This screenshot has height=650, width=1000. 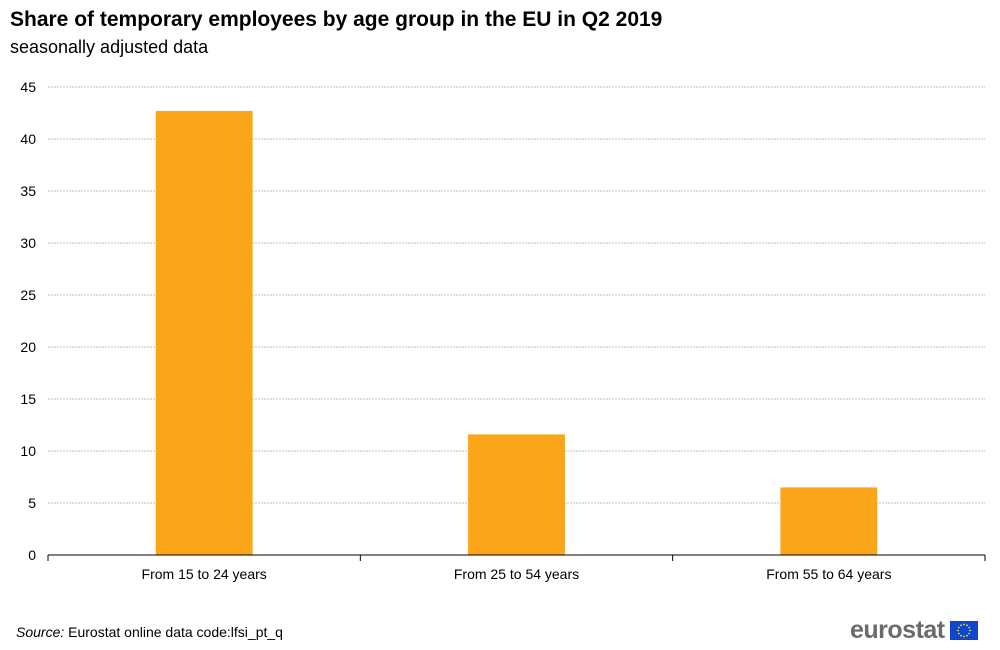 What do you see at coordinates (175, 632) in the screenshot?
I see `source-text: Eurostat online data code:lfsi_pt_q` at bounding box center [175, 632].